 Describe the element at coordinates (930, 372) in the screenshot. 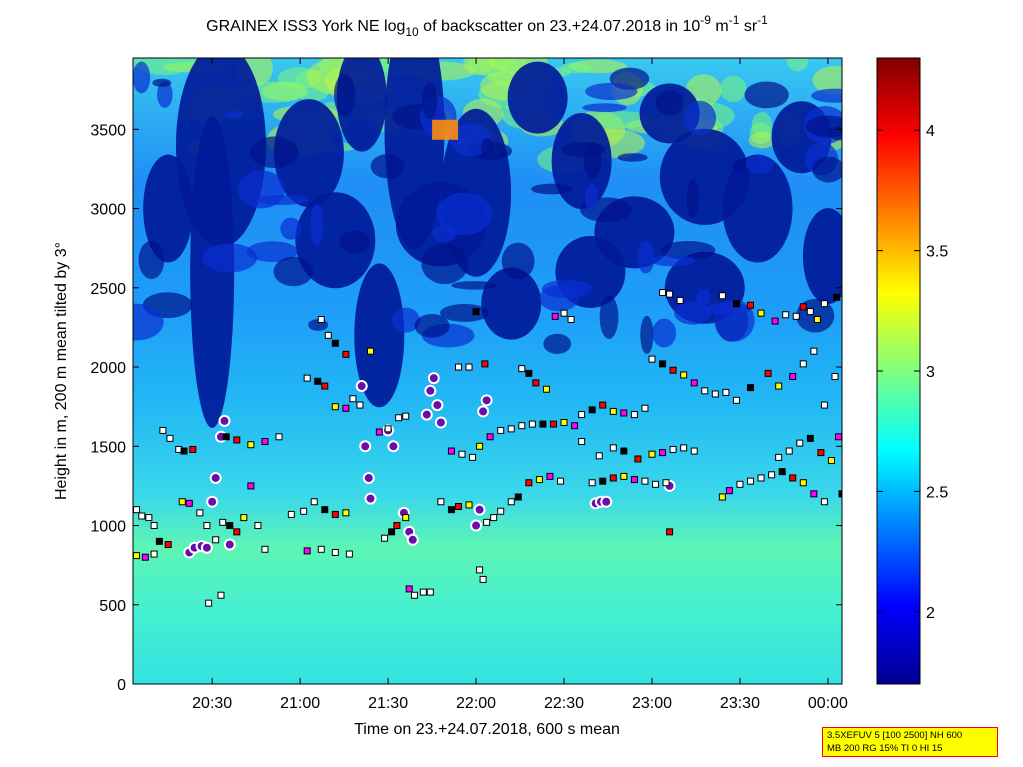

I see `colorbar-tick-label: 3` at that location.